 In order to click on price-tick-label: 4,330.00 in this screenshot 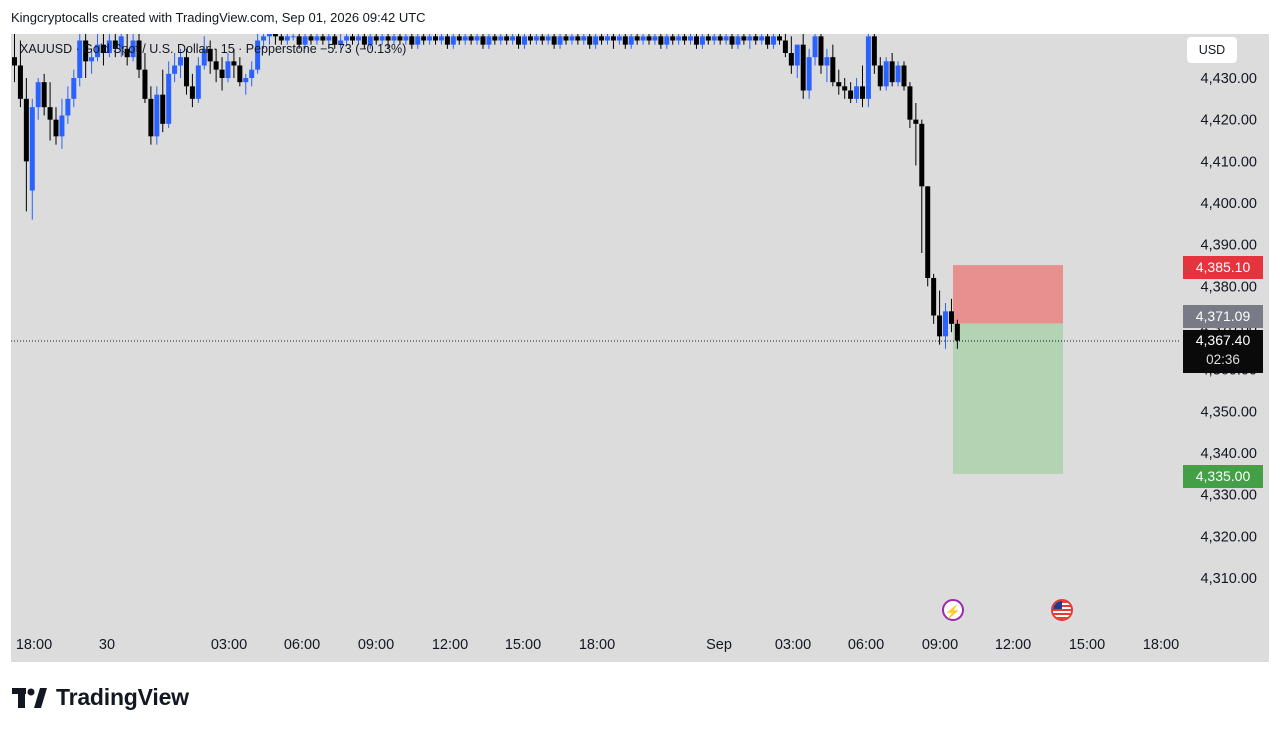, I will do `click(1229, 496)`.